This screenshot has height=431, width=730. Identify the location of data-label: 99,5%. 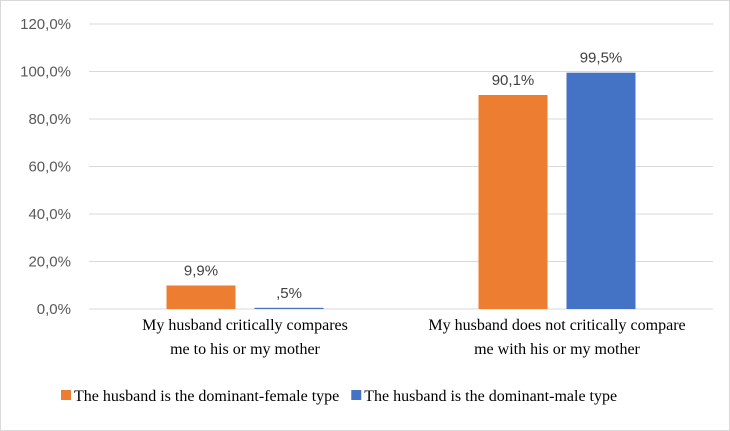
(601, 58).